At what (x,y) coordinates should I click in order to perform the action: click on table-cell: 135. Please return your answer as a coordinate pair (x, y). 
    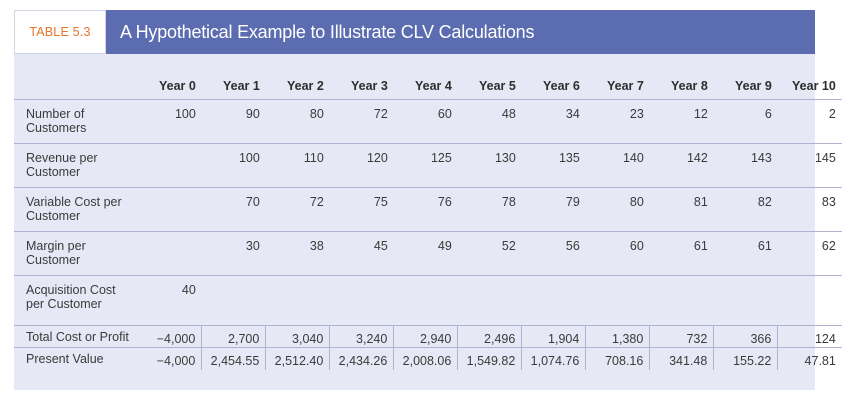
    Looking at the image, I should click on (553, 165).